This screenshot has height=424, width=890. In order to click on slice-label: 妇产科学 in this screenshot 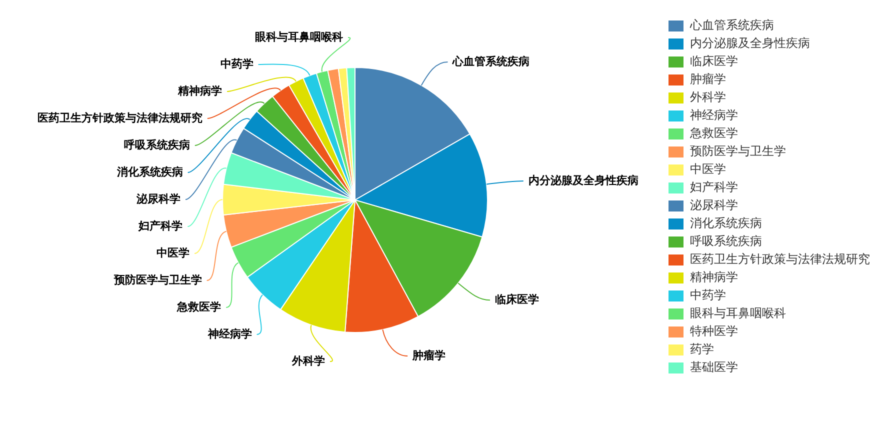, I will do `click(160, 225)`.